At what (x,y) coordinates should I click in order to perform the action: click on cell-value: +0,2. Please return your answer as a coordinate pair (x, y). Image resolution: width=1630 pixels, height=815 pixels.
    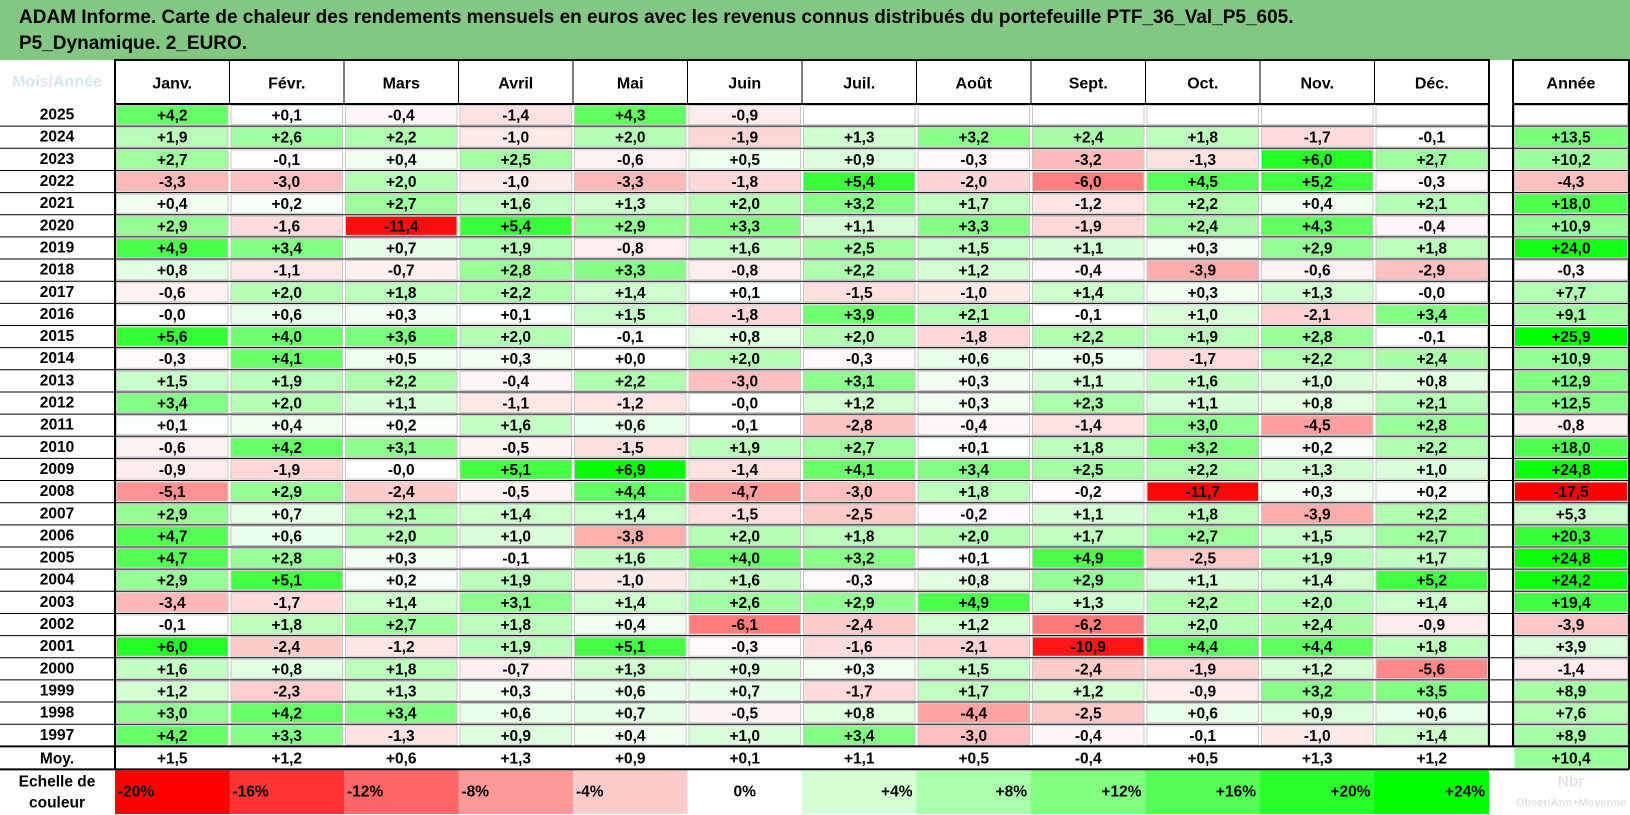
    Looking at the image, I should click on (1431, 492).